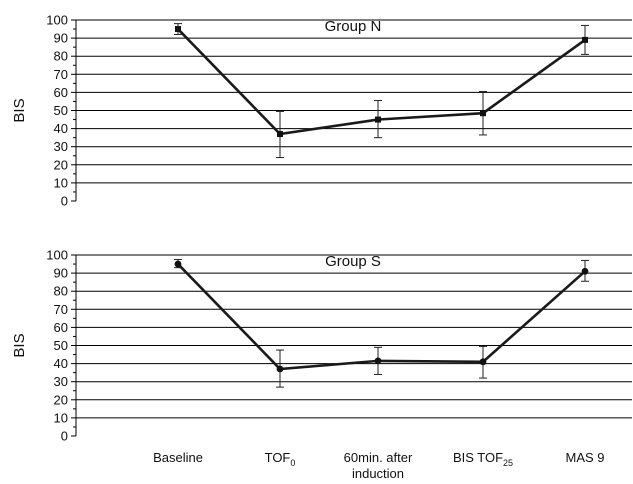 The width and height of the screenshot is (633, 484). I want to click on x-tick-label: MAS 9, so click(584, 457).